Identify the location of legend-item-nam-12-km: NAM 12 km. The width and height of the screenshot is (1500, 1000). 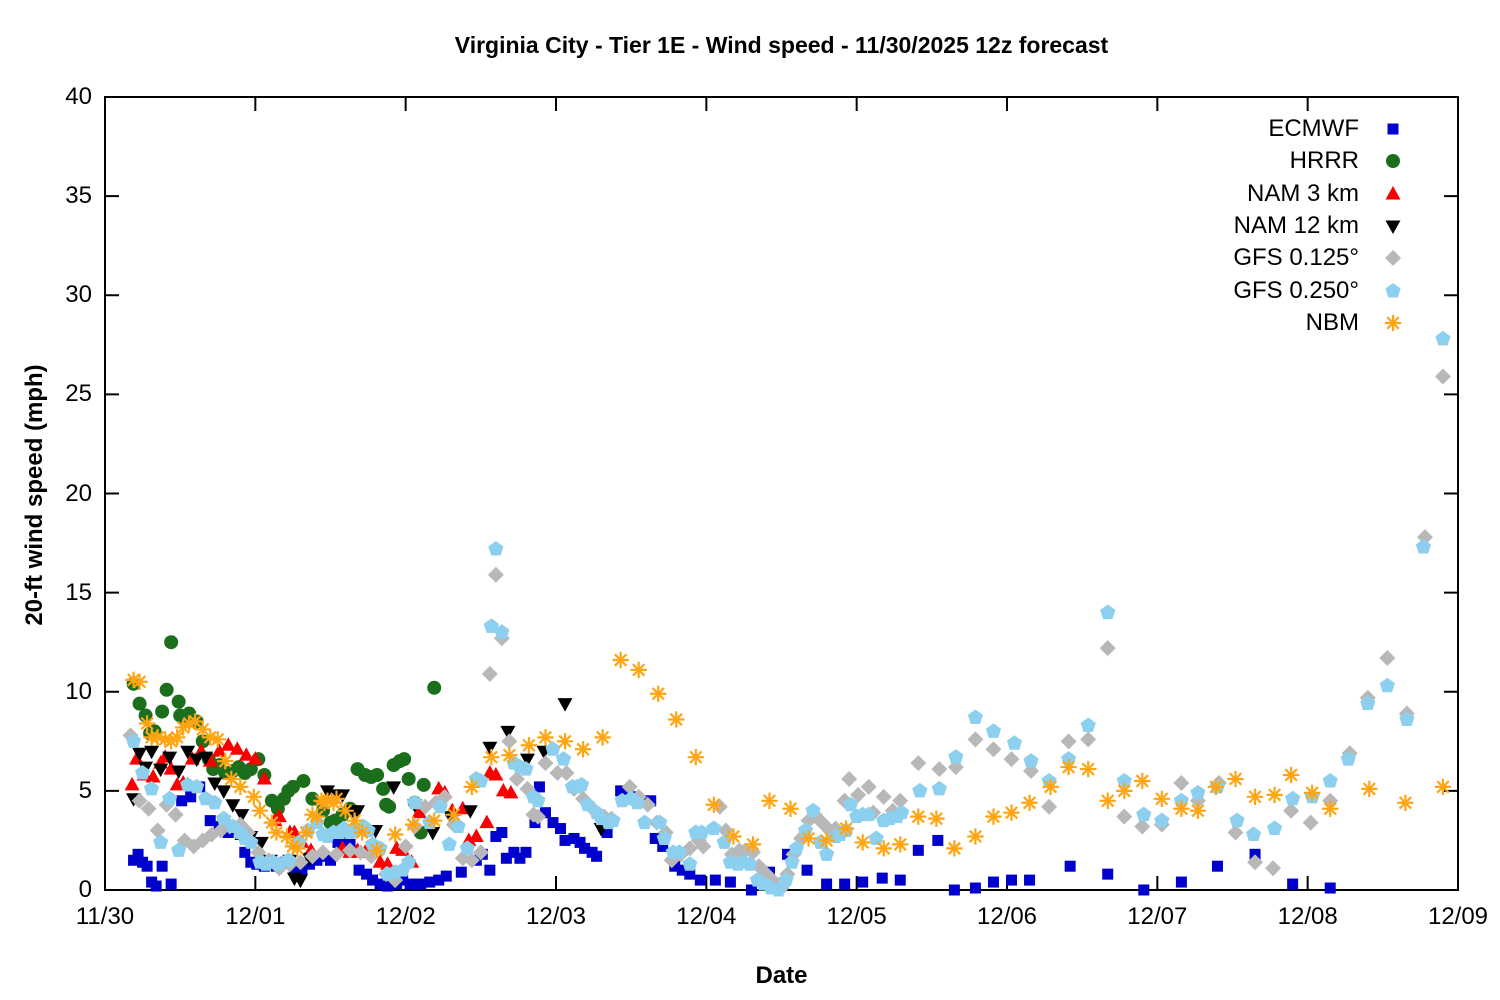
(1253, 226).